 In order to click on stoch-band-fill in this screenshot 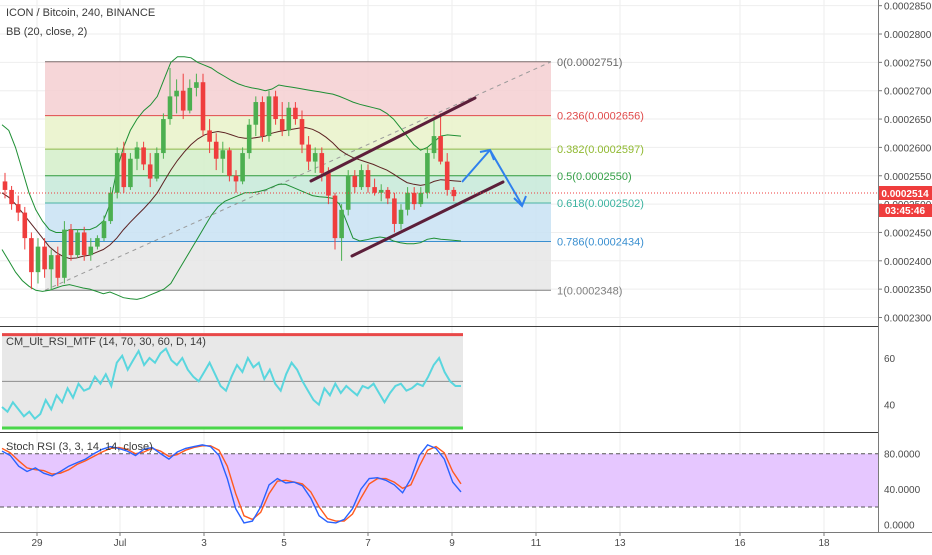, I will do `click(439, 480)`.